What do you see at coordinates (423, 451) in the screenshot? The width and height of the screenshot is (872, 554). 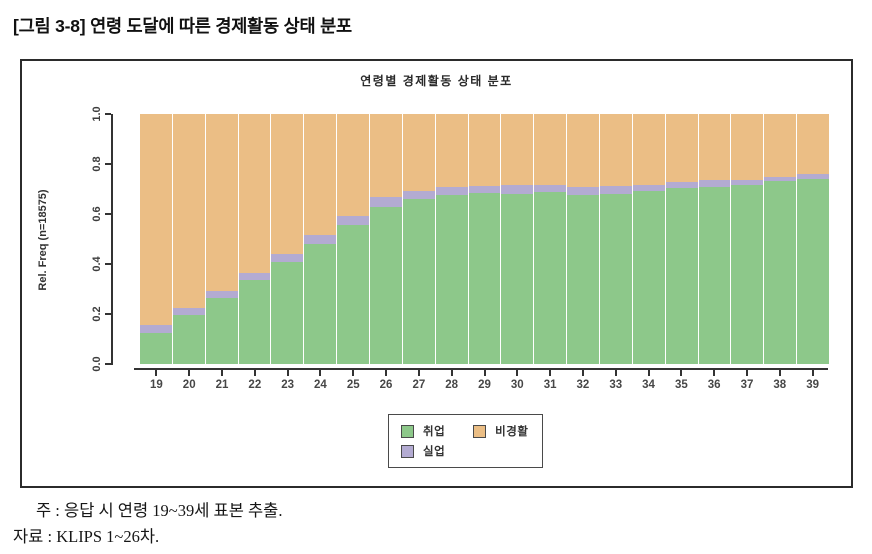 I see `legend-item-실업: 실업` at bounding box center [423, 451].